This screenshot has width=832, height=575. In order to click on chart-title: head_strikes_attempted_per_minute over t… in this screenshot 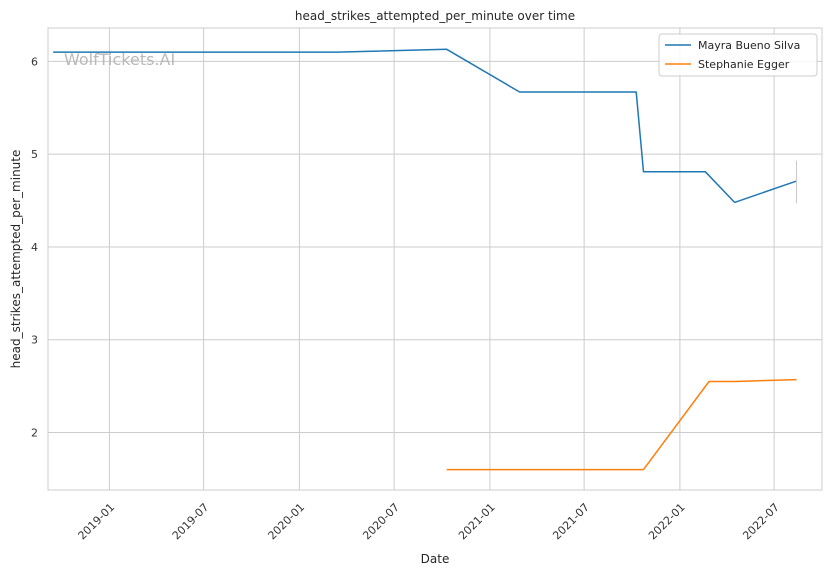, I will do `click(435, 16)`.